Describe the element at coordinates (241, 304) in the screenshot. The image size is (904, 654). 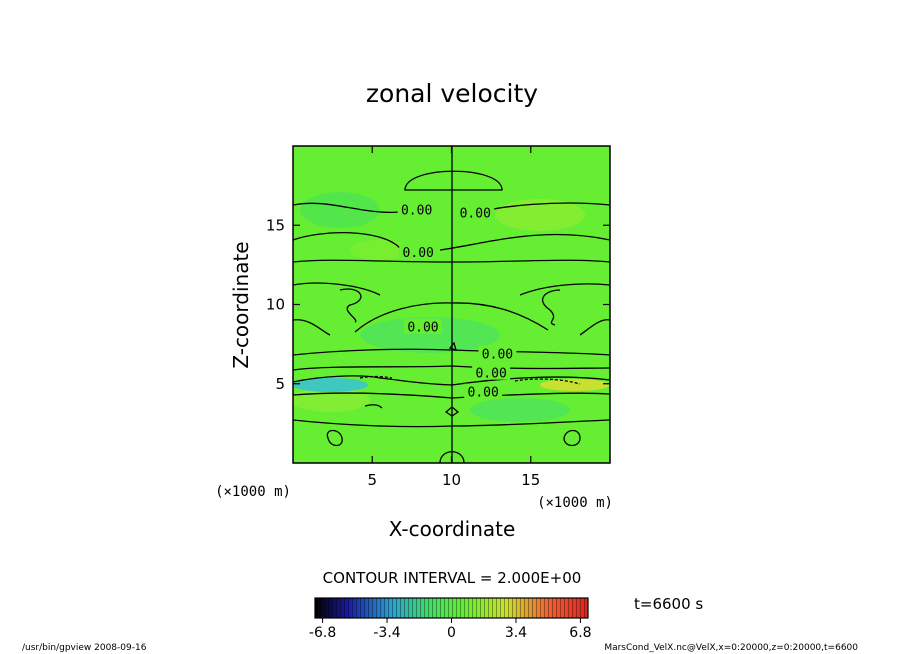
I see `y-axis-label: Z-coordinate` at that location.